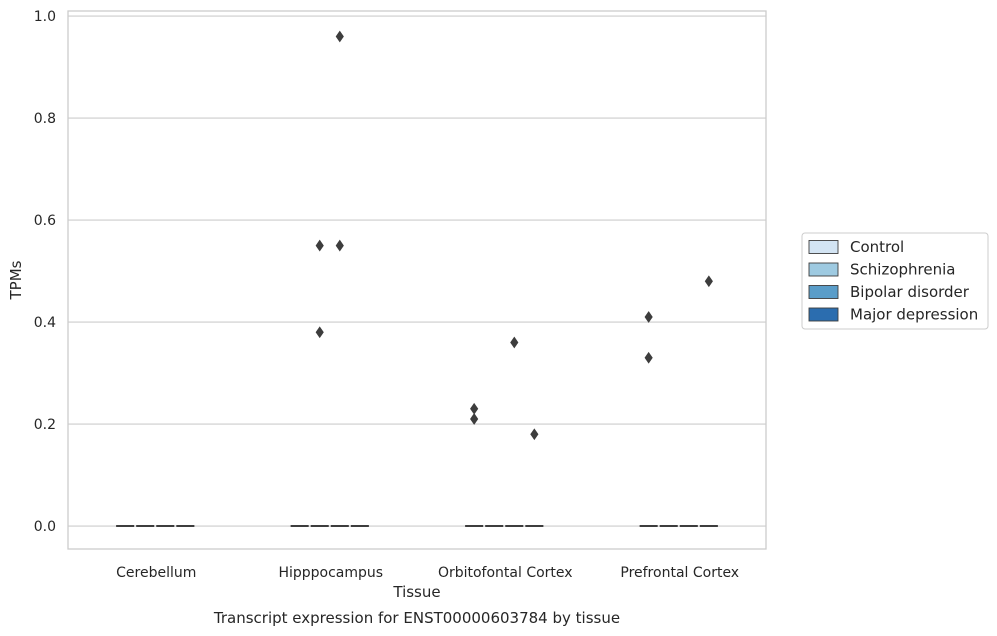  I want to click on legend-frame, so click(895, 281).